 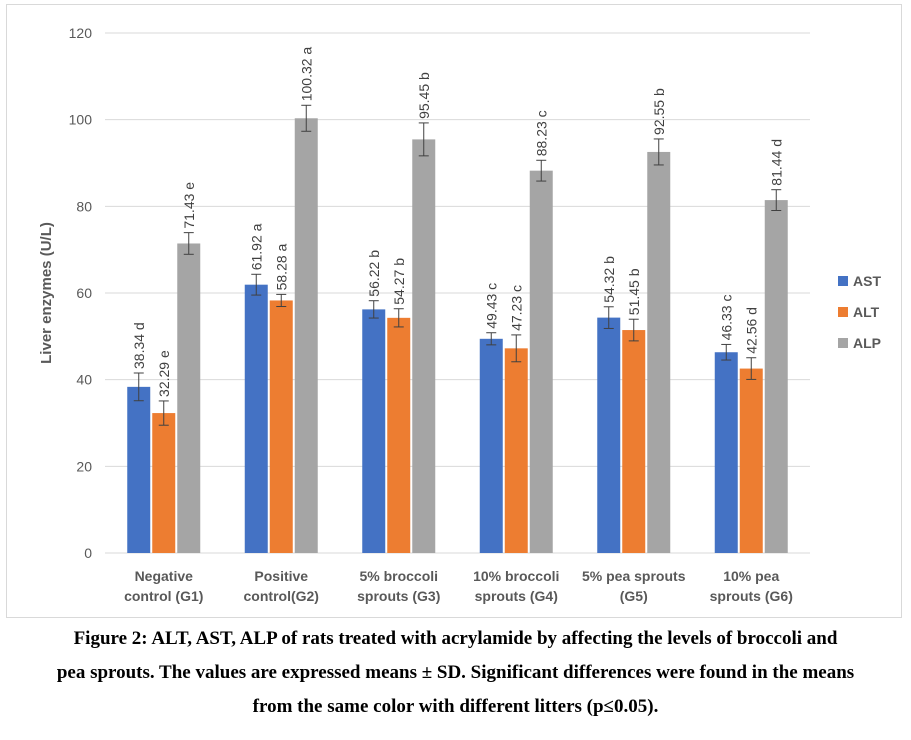 I want to click on data-label: 54.32 b, so click(x=609, y=279).